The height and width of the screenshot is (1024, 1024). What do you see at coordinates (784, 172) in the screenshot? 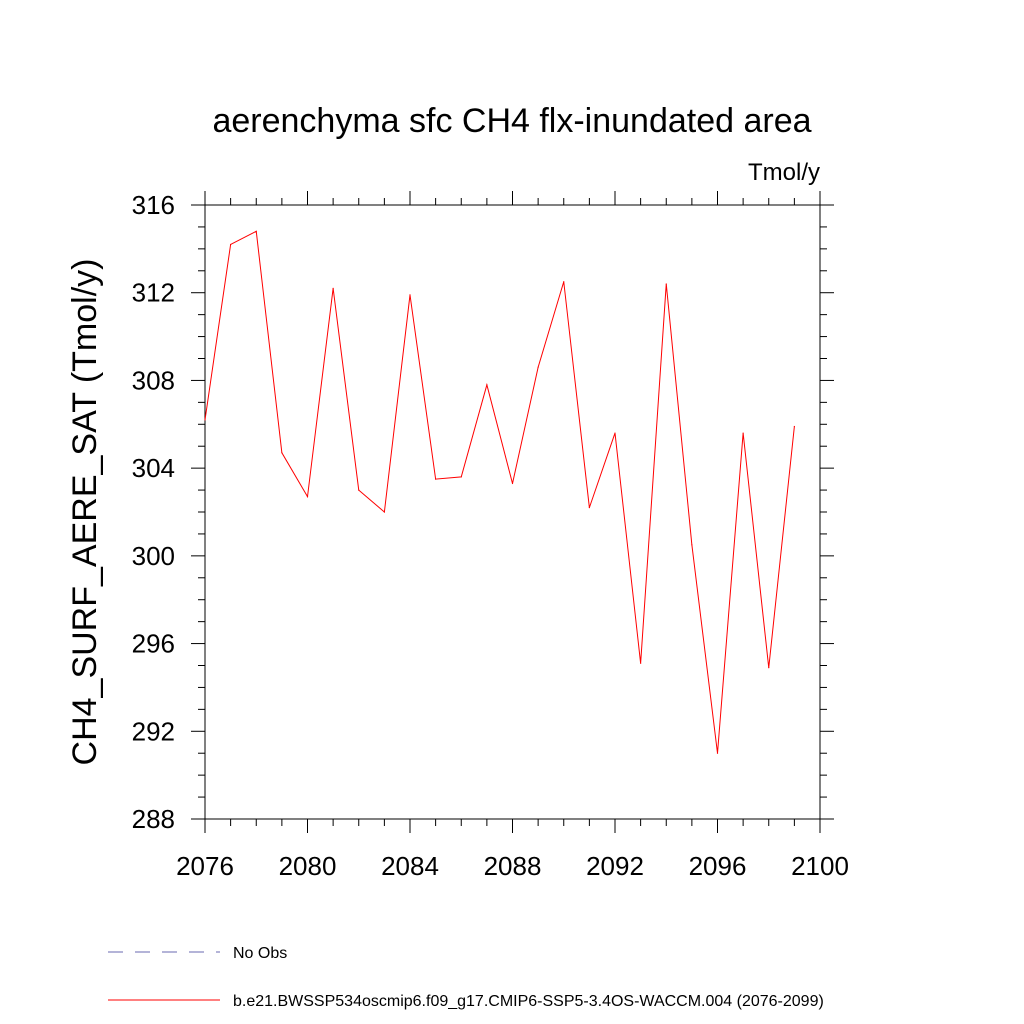
I see `units-label: Tmol/y` at bounding box center [784, 172].